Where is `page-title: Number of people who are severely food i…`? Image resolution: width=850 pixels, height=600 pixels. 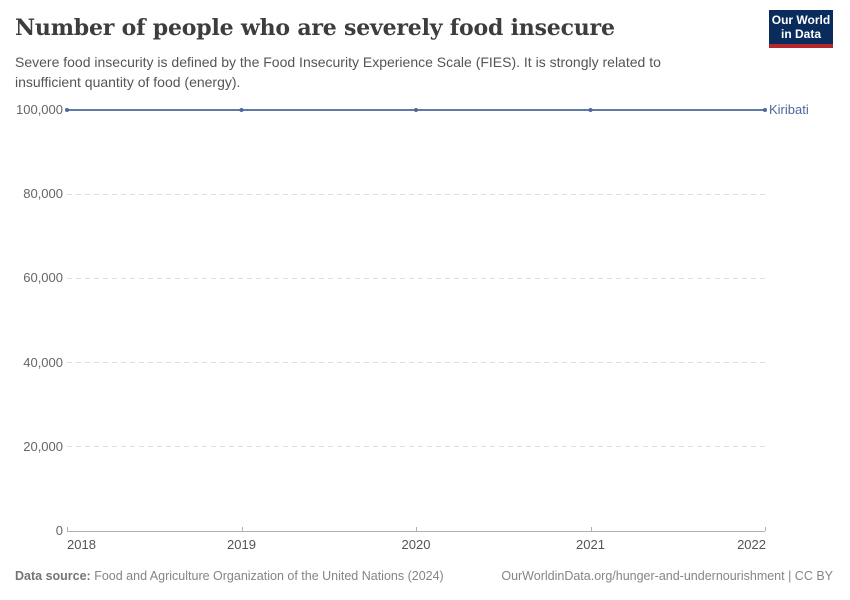
page-title: Number of people who are severely food i… is located at coordinates (315, 28).